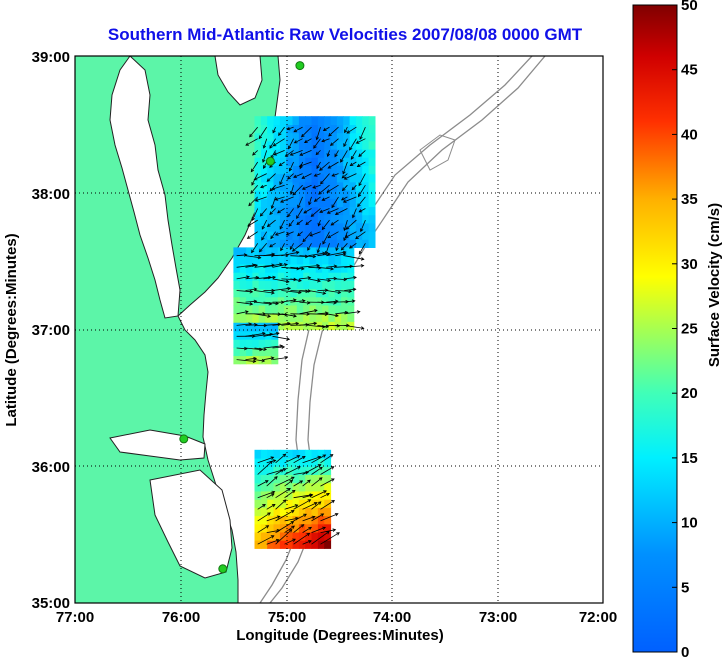 The height and width of the screenshot is (659, 724). What do you see at coordinates (340, 635) in the screenshot?
I see `x-axis-label: Longitude (Degrees:Minutes)` at bounding box center [340, 635].